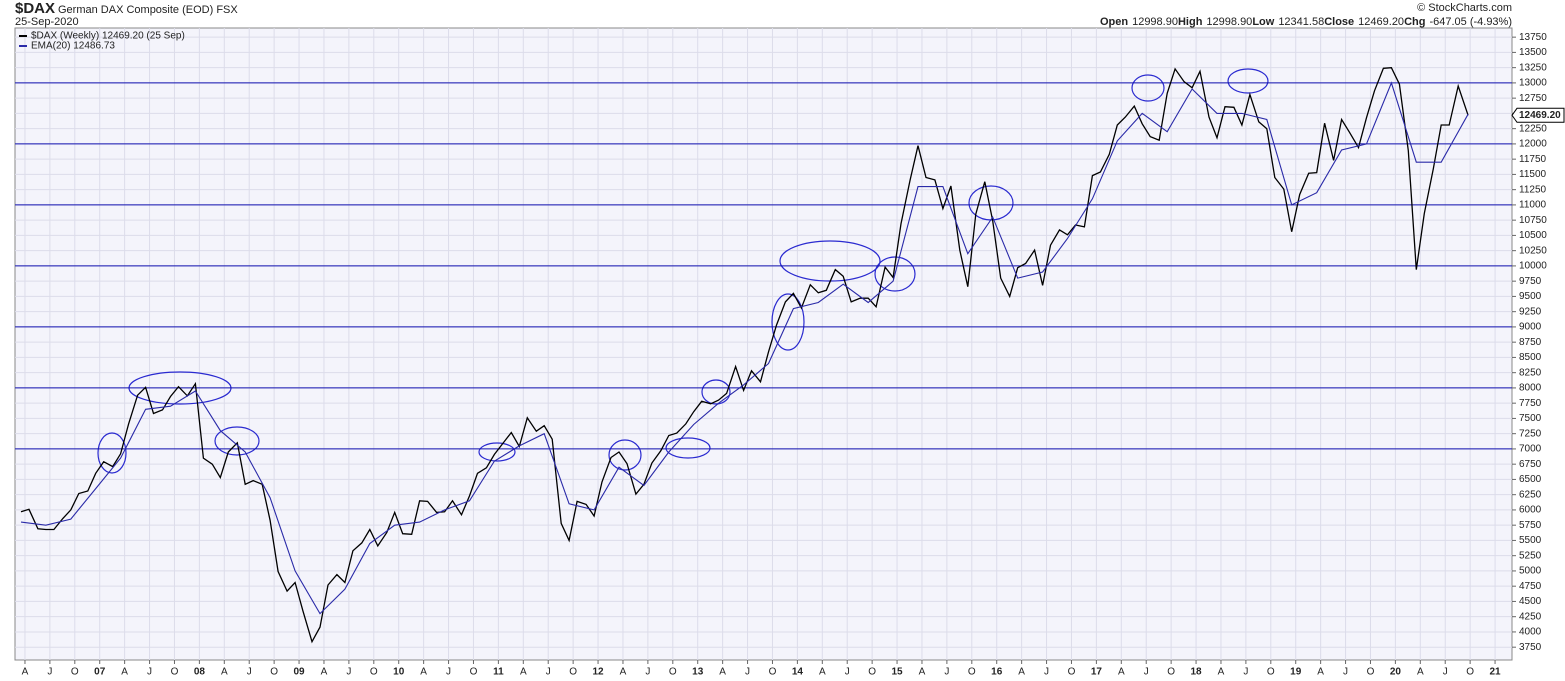  I want to click on last-price-label: 12469.20, so click(1540, 115).